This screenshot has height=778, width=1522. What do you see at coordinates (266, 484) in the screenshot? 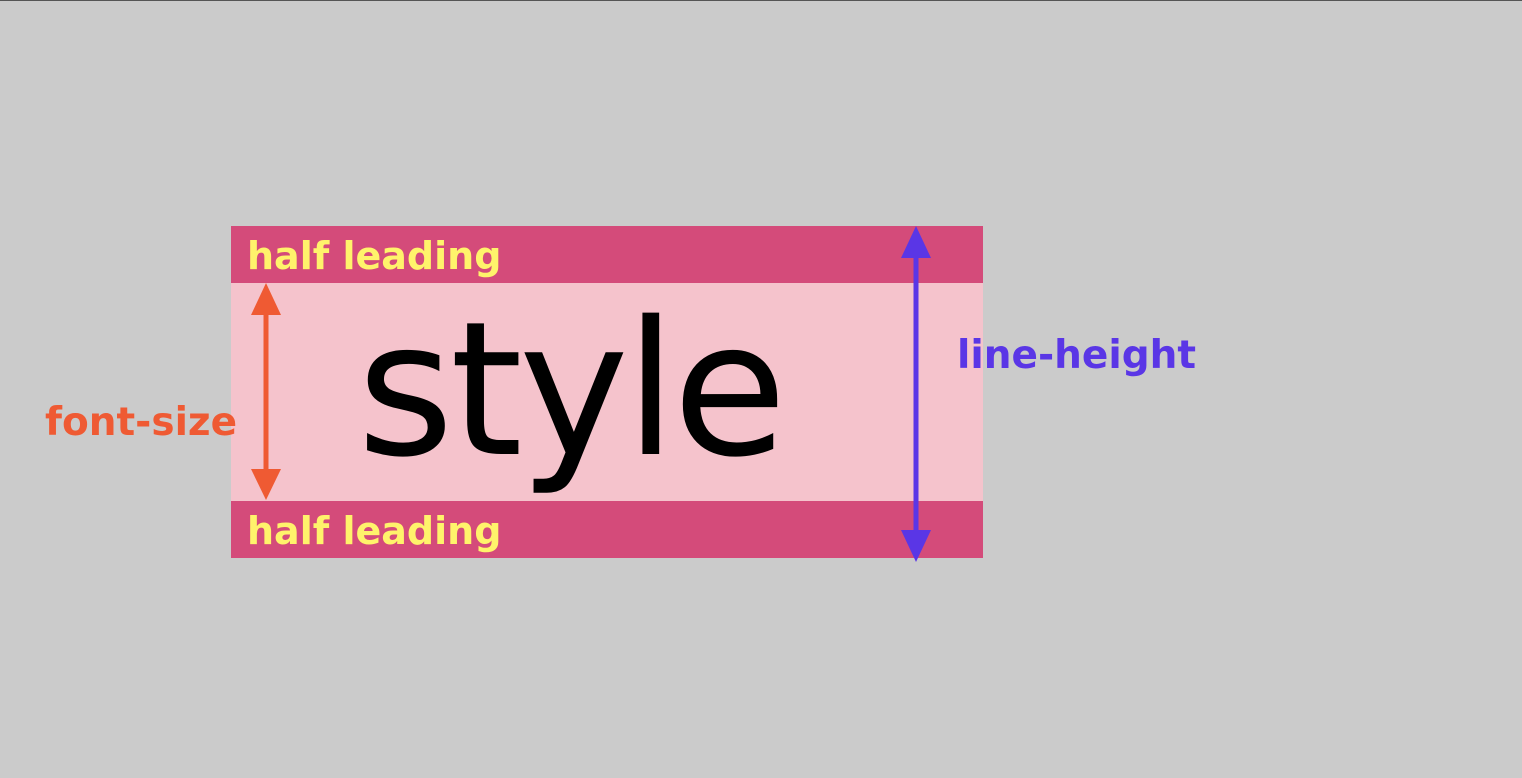
I see `font-size-arrow-head-bottom` at bounding box center [266, 484].